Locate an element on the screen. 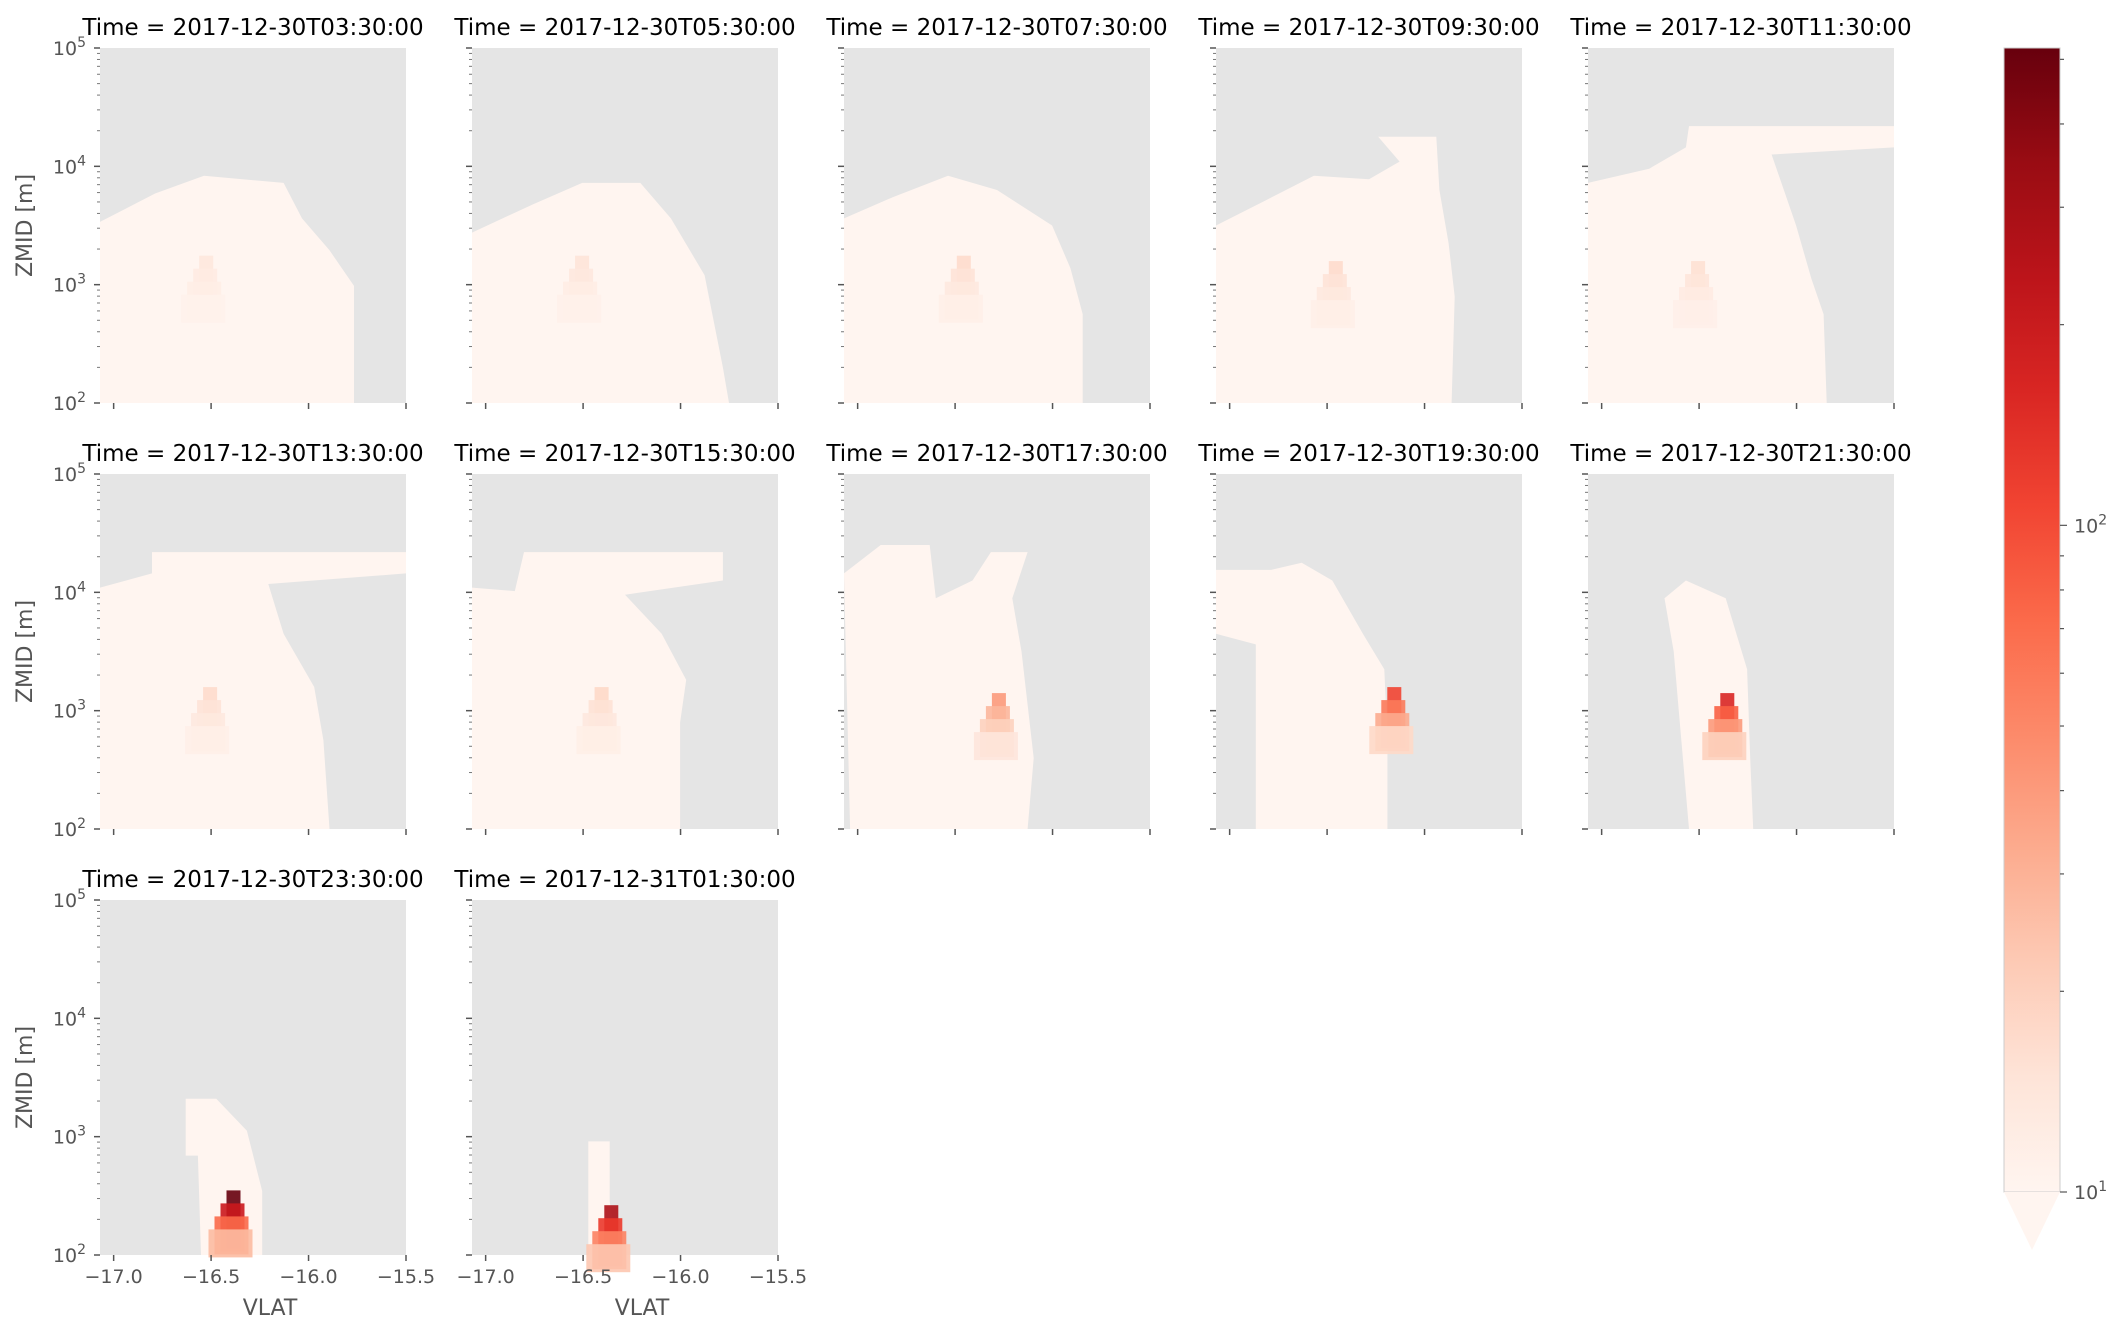 This screenshot has height=1335, width=2126. plot-background is located at coordinates (625, 1077).